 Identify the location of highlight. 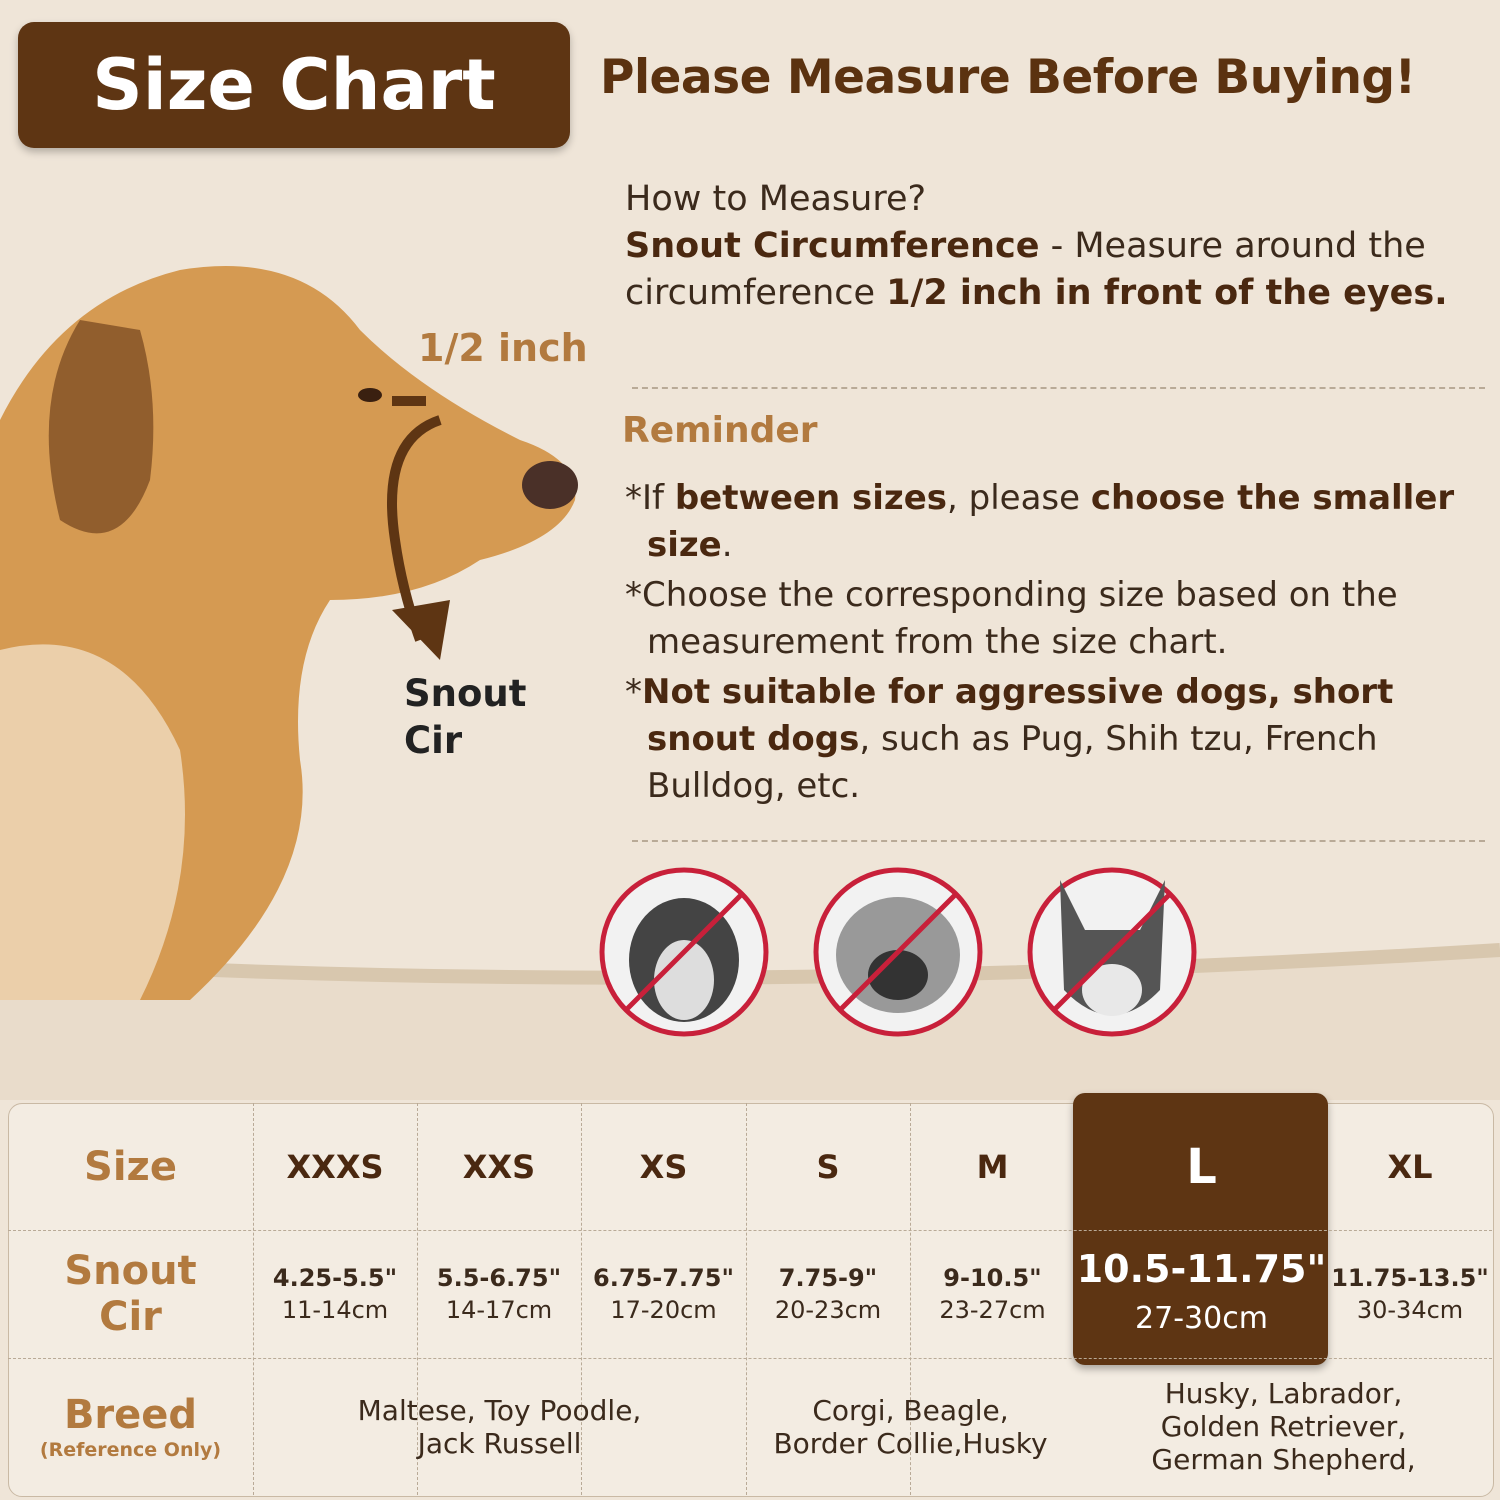
(1200, 1229).